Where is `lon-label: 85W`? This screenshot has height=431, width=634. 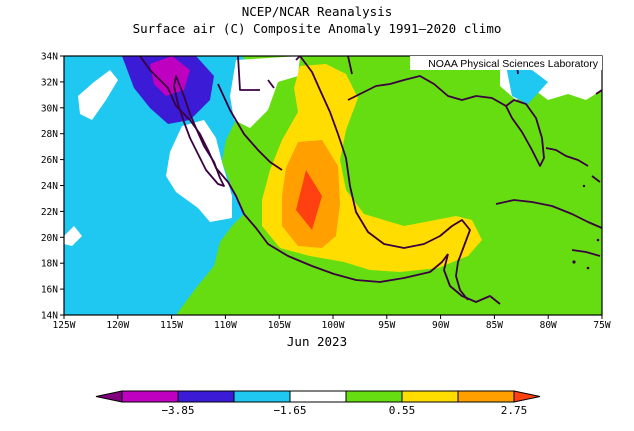 lon-label: 85W is located at coordinates (494, 325).